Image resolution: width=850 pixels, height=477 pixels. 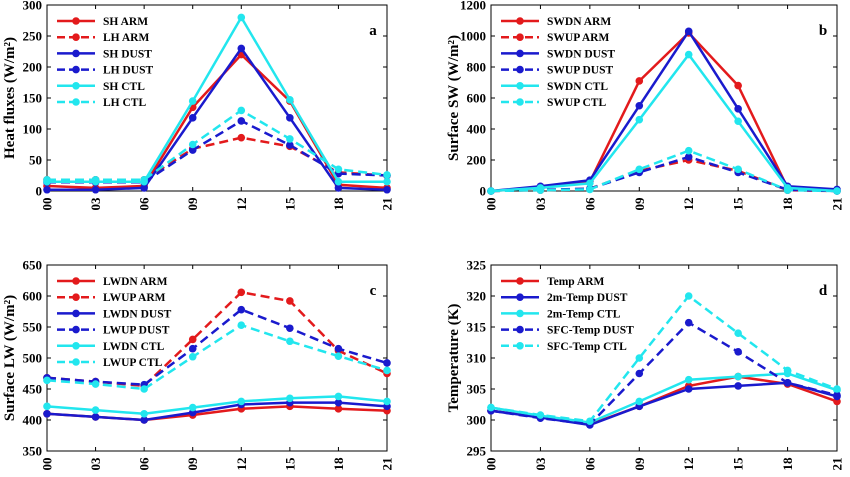 I want to click on legend-entry: SFC-Temp DUST, so click(x=590, y=331).